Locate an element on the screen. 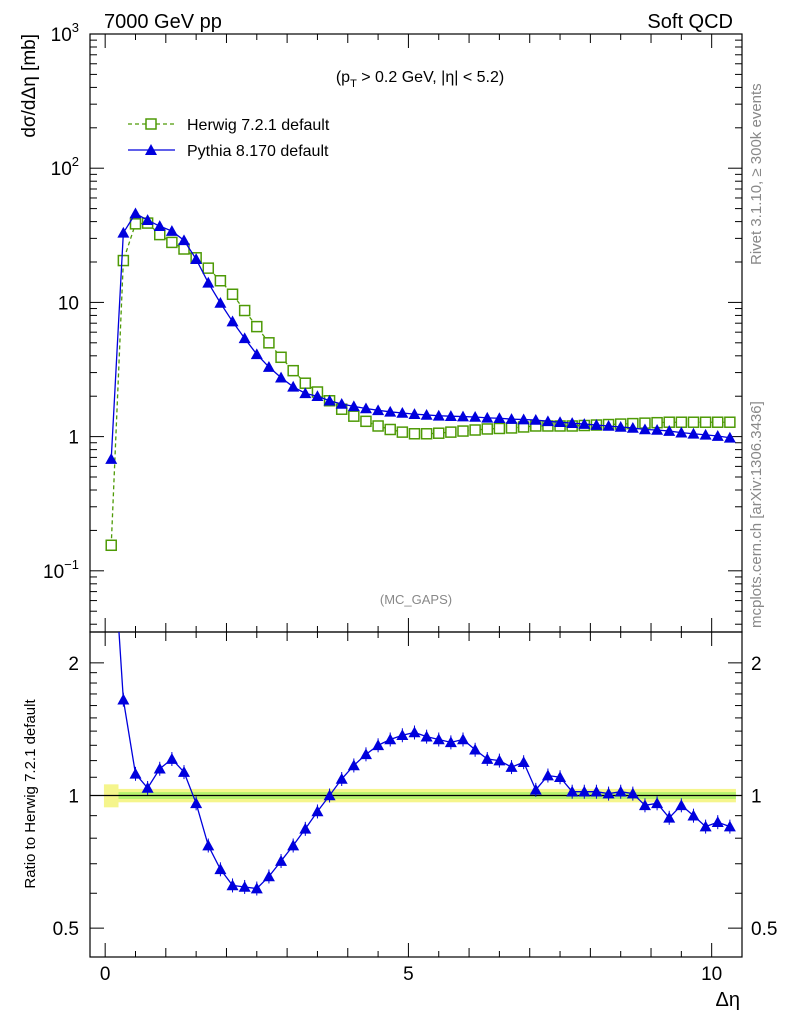  ratio-y-tick-label-right: 1 is located at coordinates (756, 796).